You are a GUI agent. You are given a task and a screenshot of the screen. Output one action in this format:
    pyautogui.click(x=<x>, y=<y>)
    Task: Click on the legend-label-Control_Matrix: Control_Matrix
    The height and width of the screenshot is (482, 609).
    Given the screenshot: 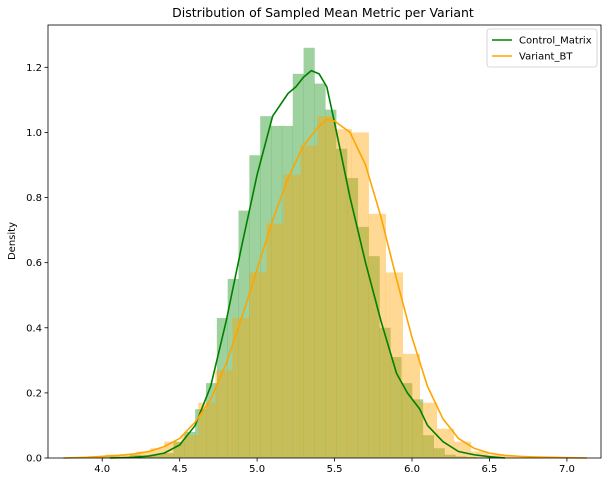 What is the action you would take?
    pyautogui.click(x=555, y=41)
    